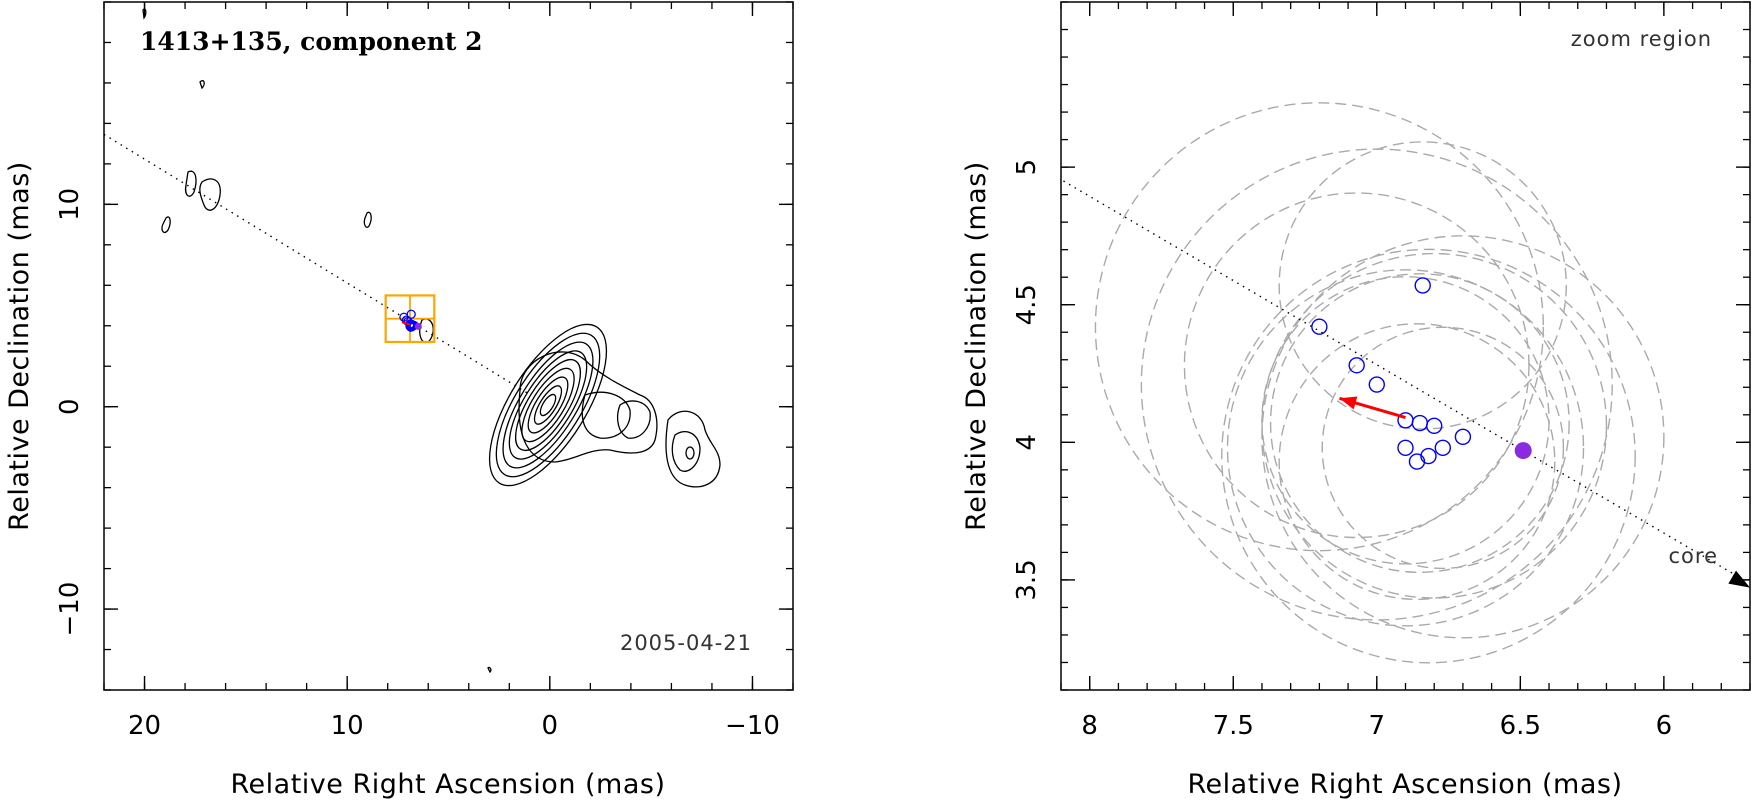  Describe the element at coordinates (976, 346) in the screenshot. I see `right-y-axis-label: Relative Declination (mas)` at that location.